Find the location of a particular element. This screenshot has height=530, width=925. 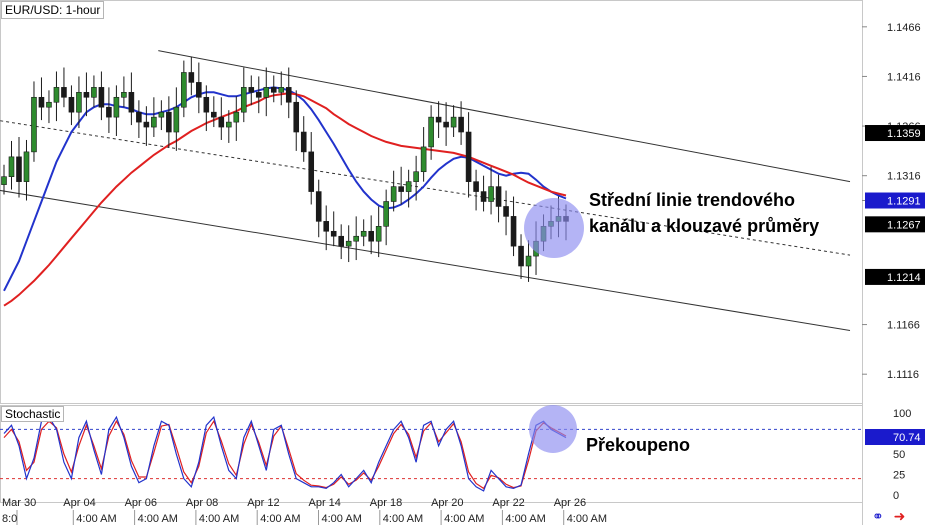

time-date-label: Mar 30 is located at coordinates (19, 503).